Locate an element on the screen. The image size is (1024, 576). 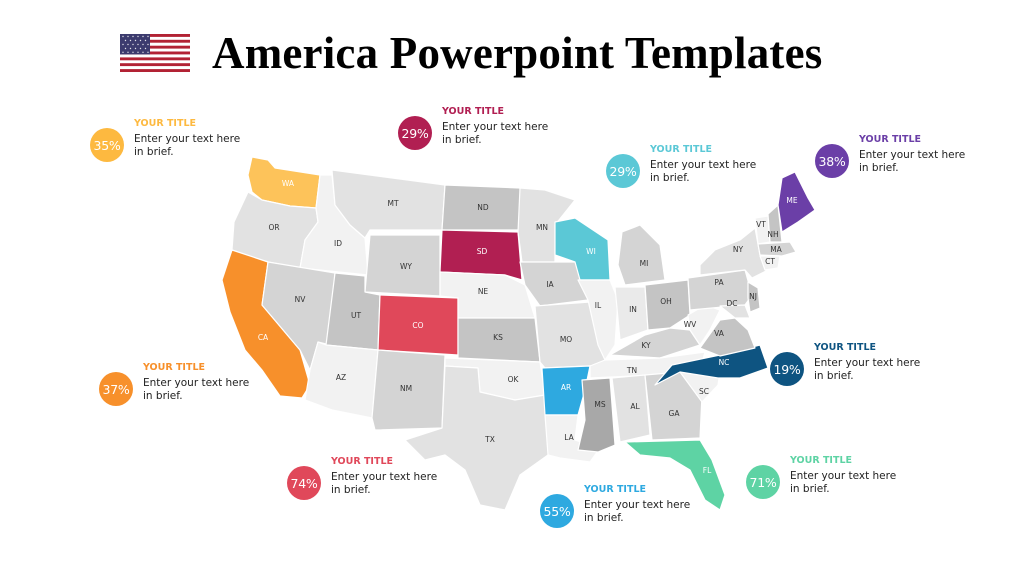
svg-text: TX is located at coordinates (489, 439).